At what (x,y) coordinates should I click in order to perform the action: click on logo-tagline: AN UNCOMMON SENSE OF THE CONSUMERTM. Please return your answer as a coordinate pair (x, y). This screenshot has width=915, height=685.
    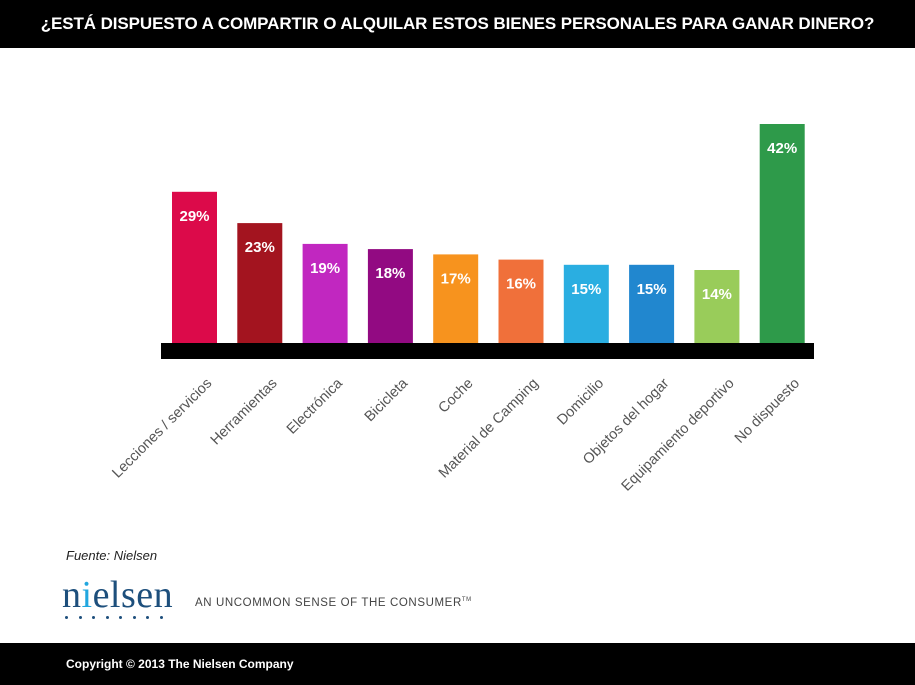
    Looking at the image, I should click on (333, 603).